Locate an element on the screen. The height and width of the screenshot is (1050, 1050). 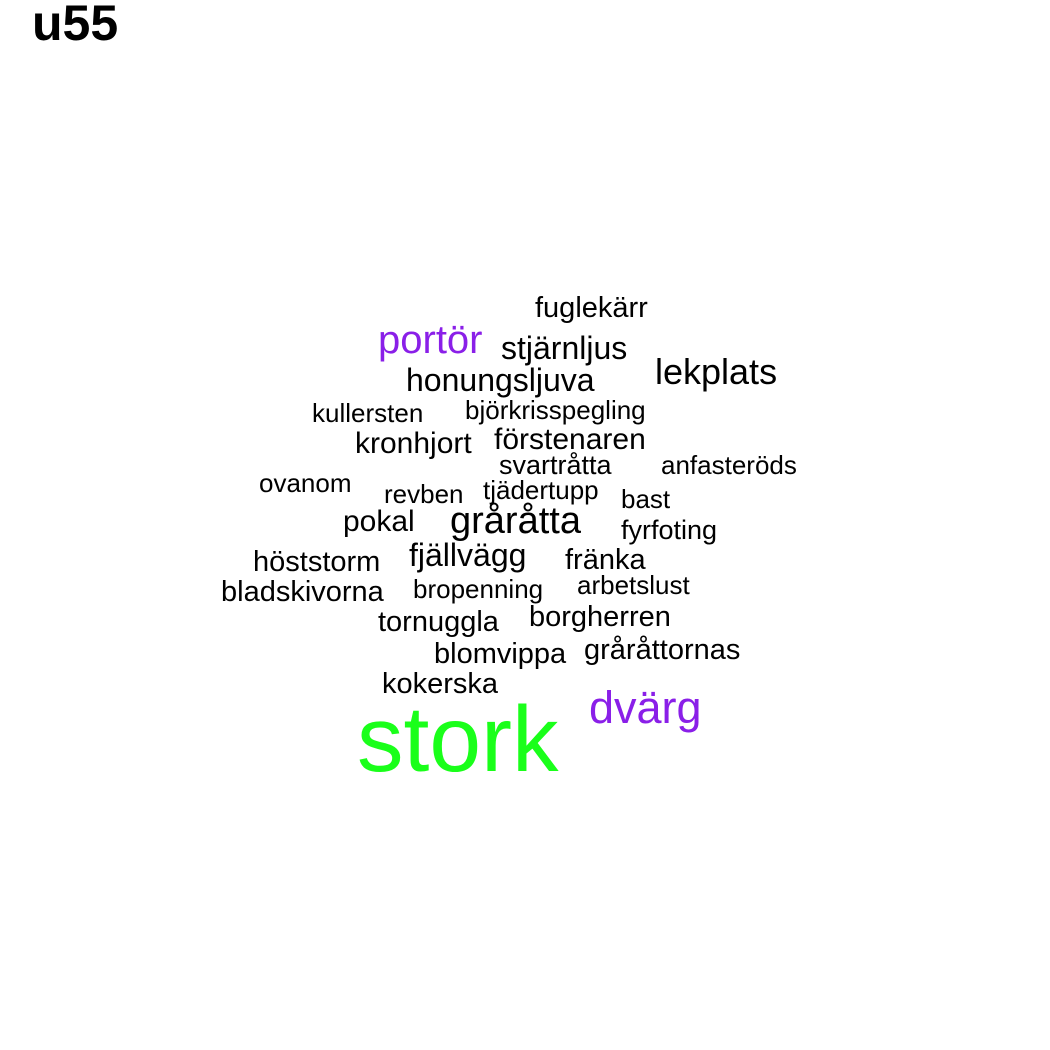
word-bast: bast is located at coordinates (646, 499).